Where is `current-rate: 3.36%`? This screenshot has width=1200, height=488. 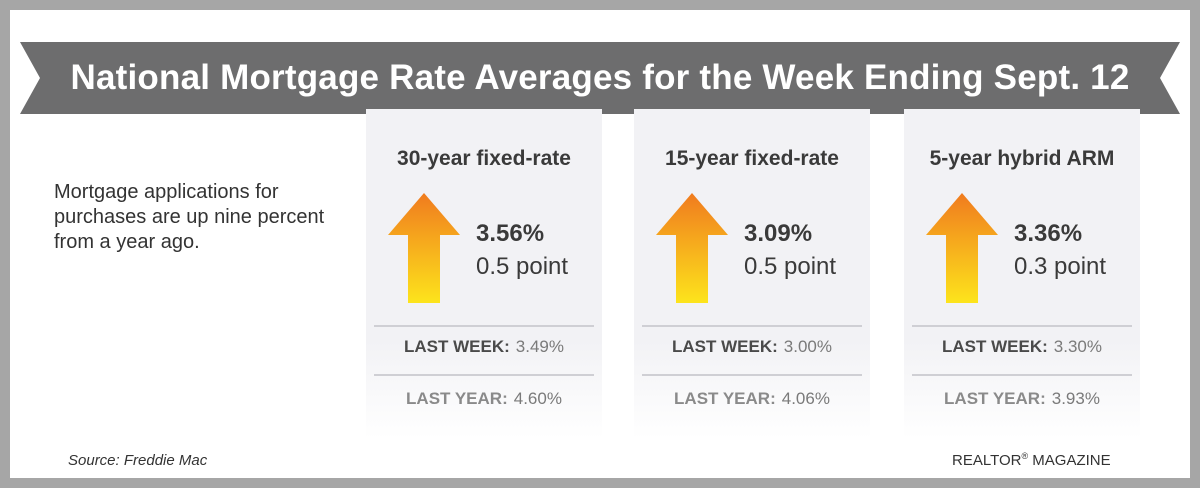
current-rate: 3.36% is located at coordinates (1048, 233).